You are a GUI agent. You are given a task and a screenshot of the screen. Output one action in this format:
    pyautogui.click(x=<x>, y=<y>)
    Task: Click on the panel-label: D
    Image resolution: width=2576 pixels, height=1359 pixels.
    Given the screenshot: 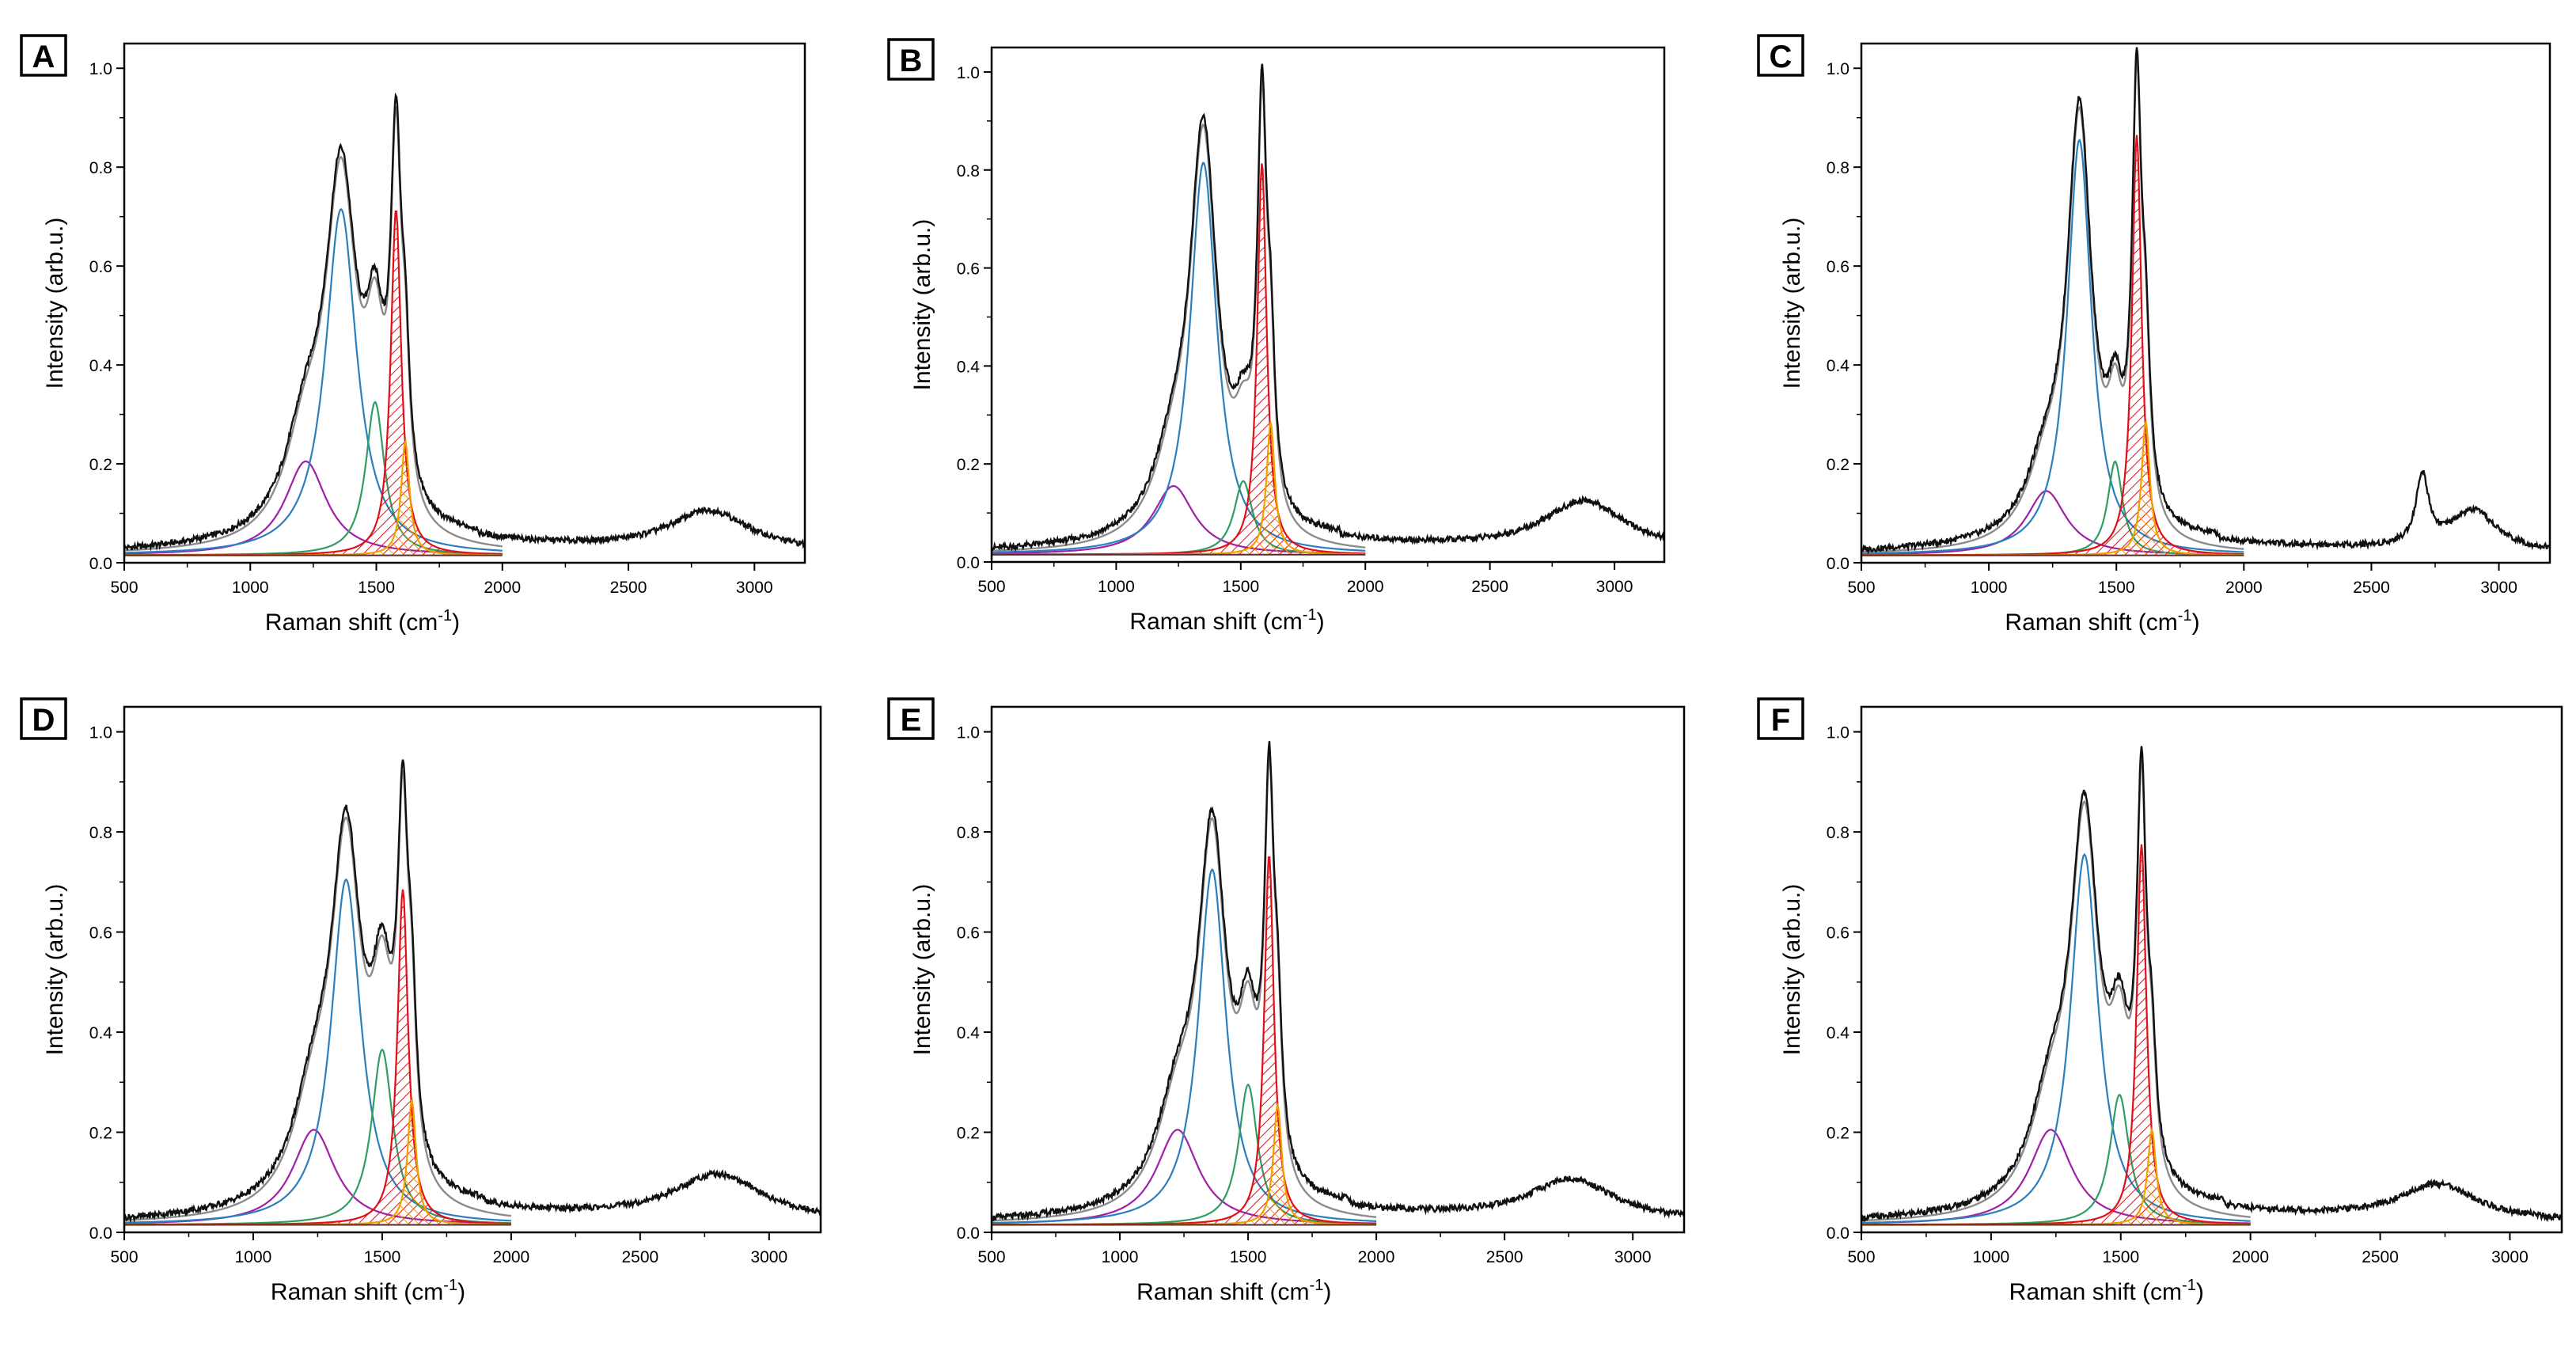 What is the action you would take?
    pyautogui.click(x=43, y=720)
    